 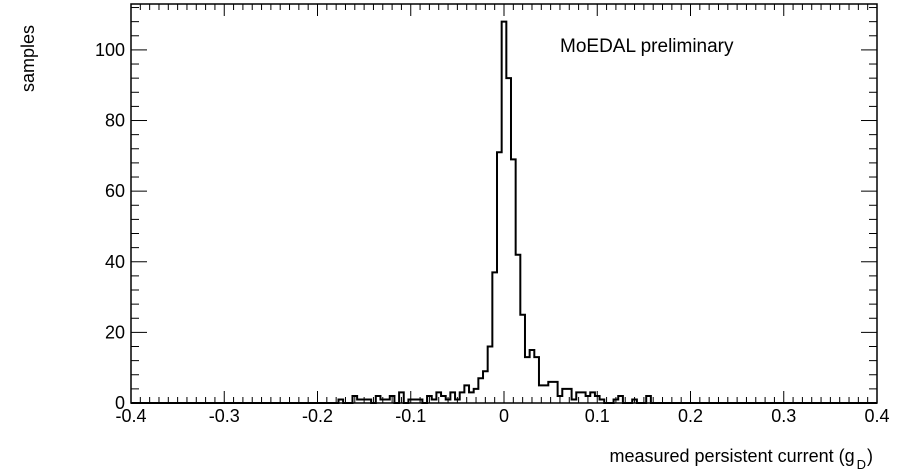 I want to click on x-tick-label: -0.3, so click(x=224, y=416).